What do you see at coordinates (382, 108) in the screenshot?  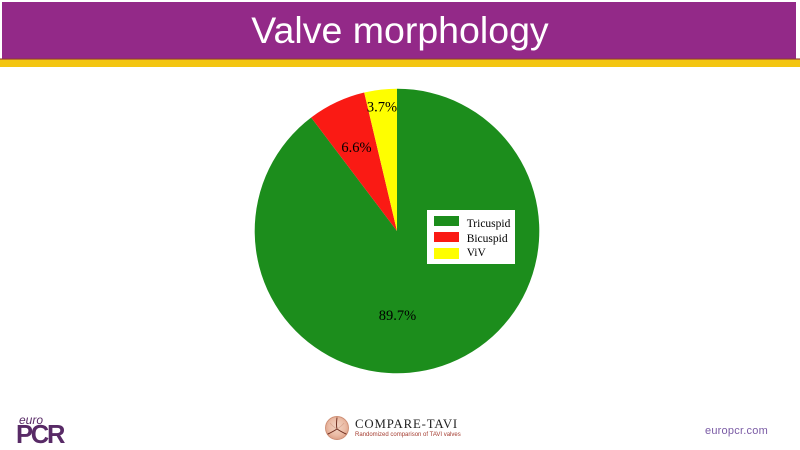 I see `svg-text: 3.7%` at bounding box center [382, 108].